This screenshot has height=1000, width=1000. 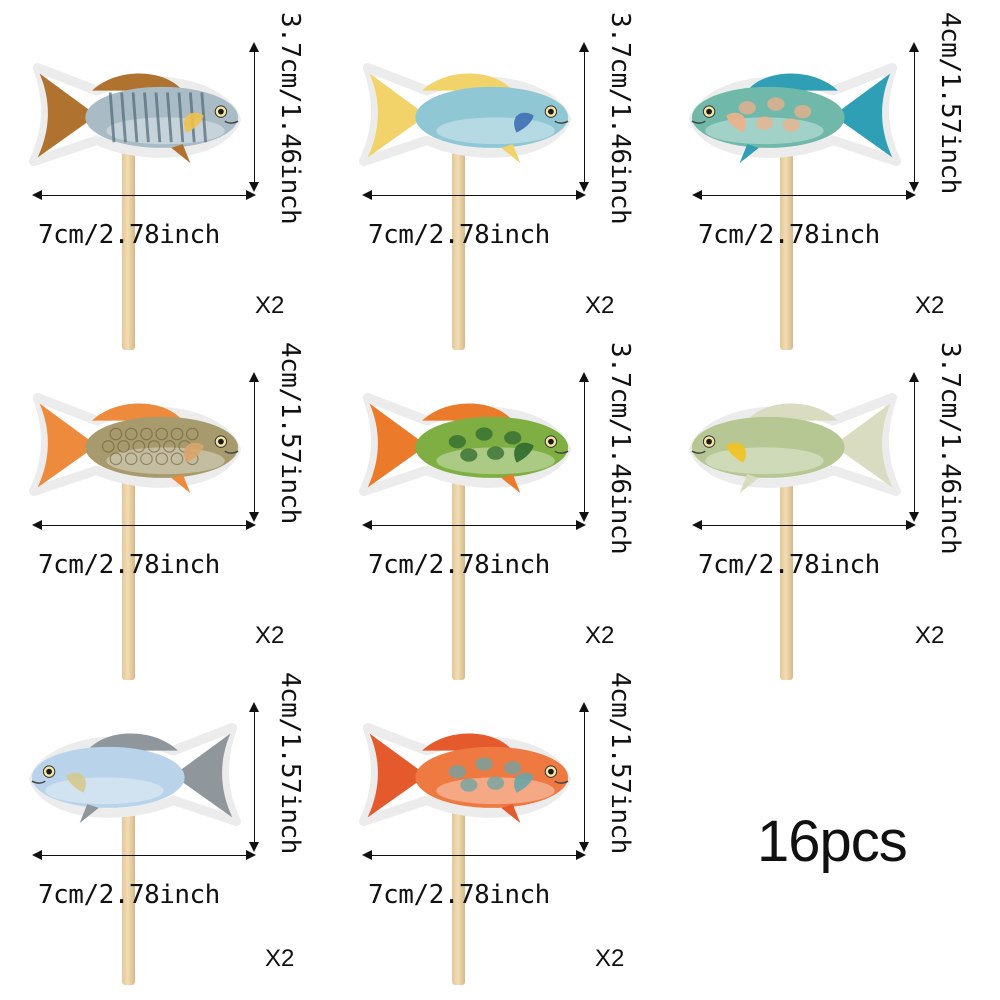 What do you see at coordinates (832, 841) in the screenshot?
I see `total-count-label: 16pcs` at bounding box center [832, 841].